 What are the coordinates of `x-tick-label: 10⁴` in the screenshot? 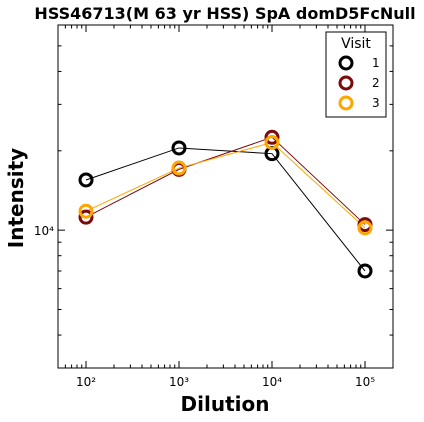 It's located at (272, 382).